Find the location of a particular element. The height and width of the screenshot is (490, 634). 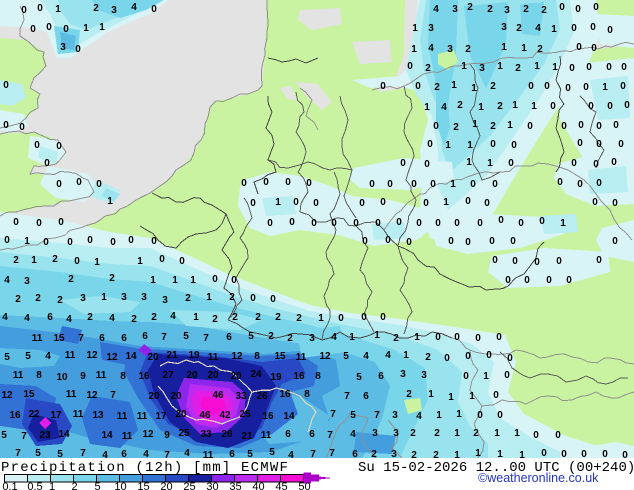

svg-text: 50 is located at coordinates (304, 485).